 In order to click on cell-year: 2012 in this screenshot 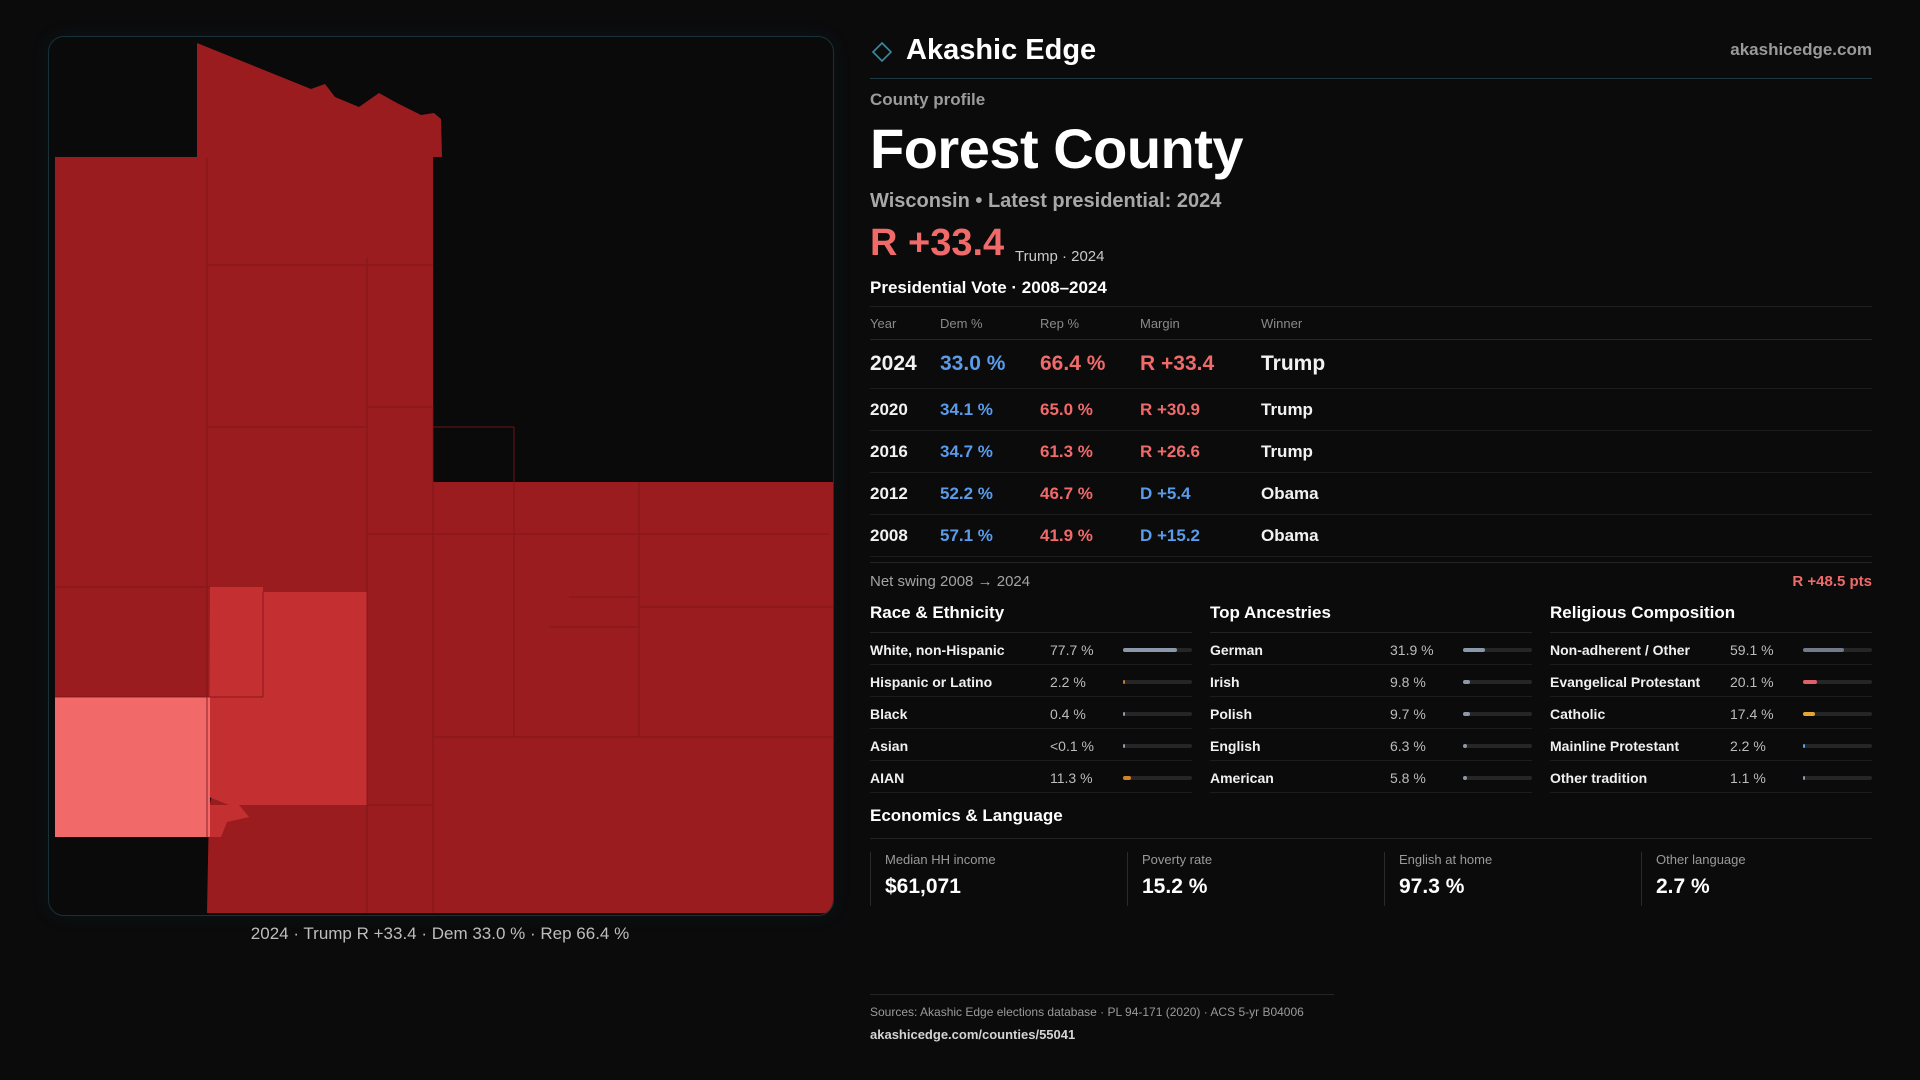, I will do `click(905, 493)`.